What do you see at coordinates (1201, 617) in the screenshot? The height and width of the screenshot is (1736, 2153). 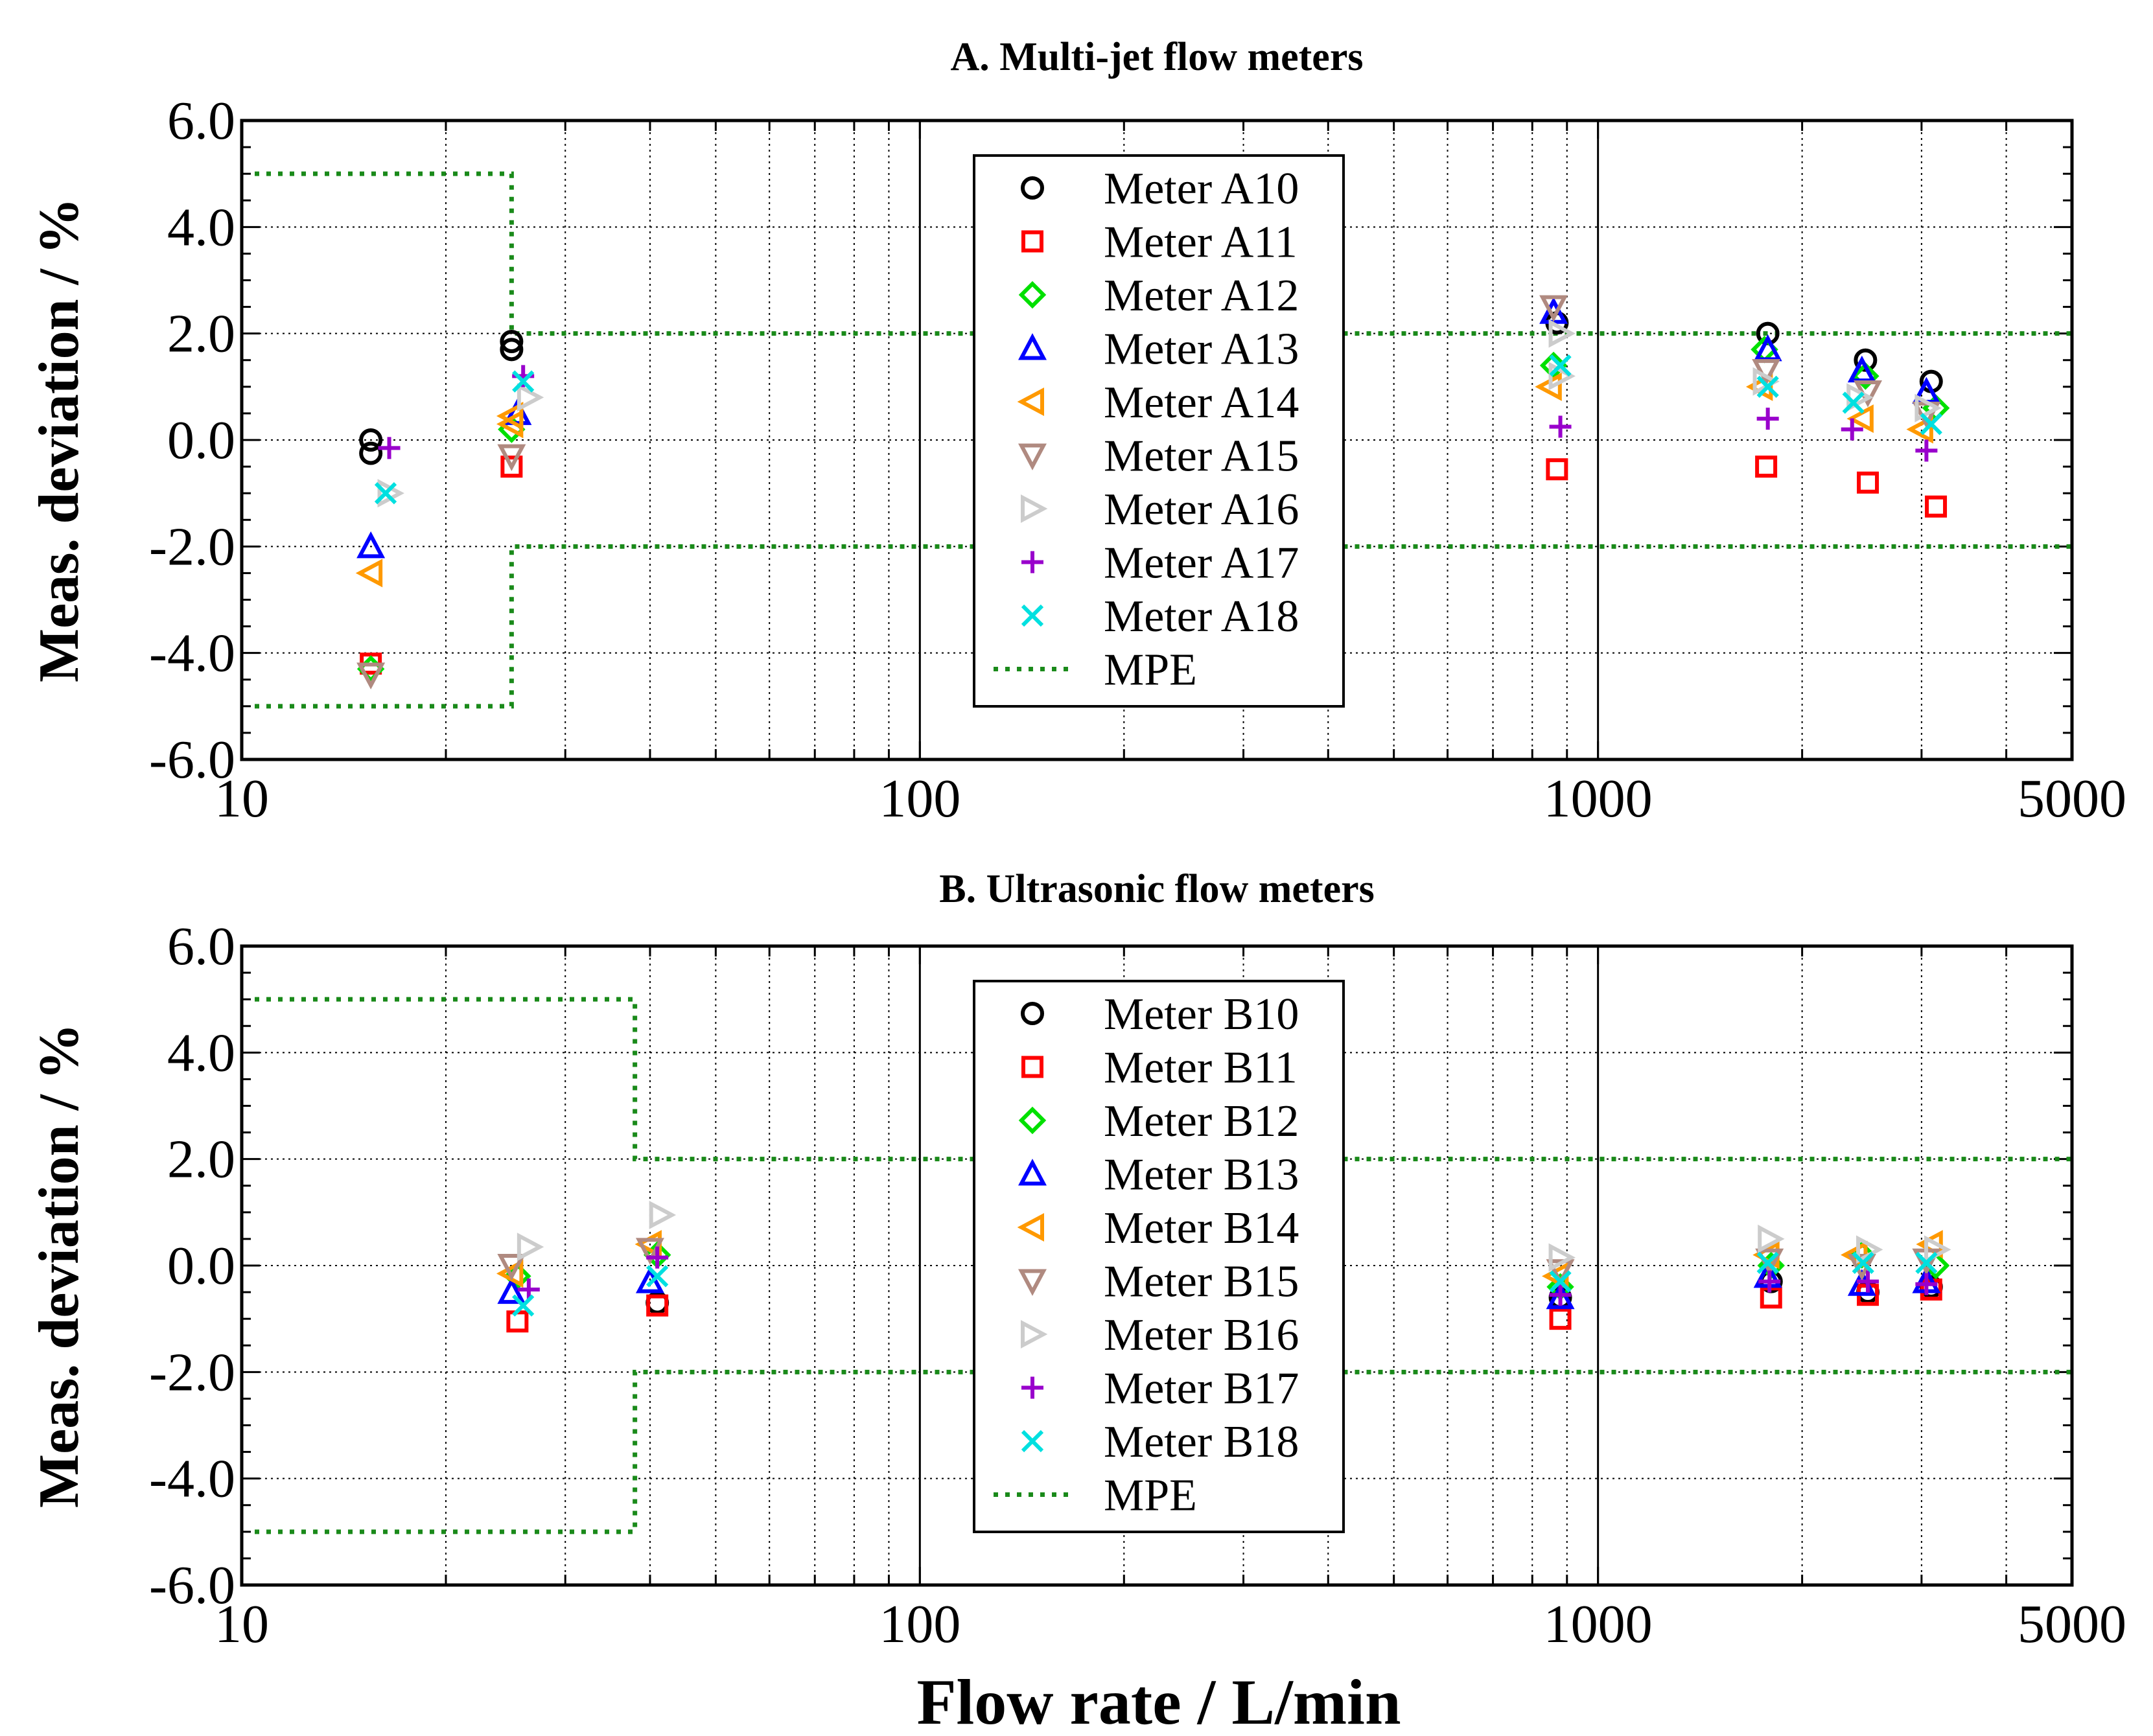 I see `legend-label: Meter A18` at bounding box center [1201, 617].